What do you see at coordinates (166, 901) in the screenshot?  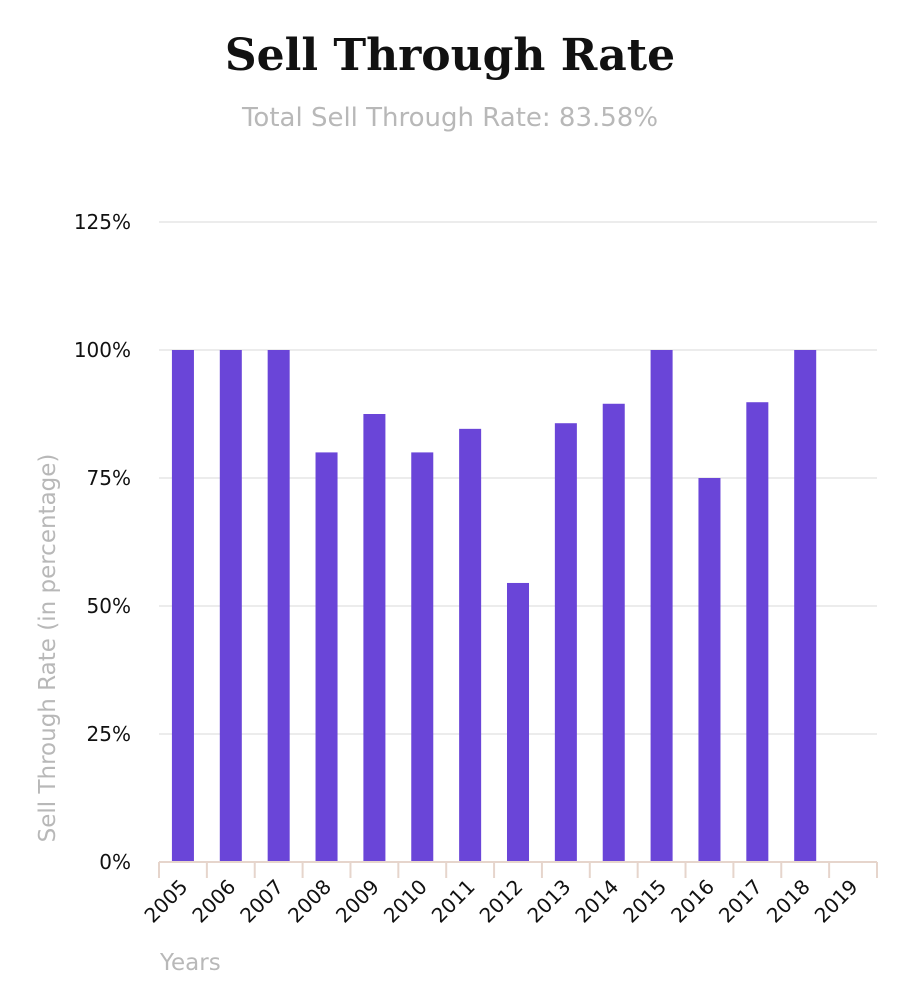 I see `x-tick-label: 2005` at bounding box center [166, 901].